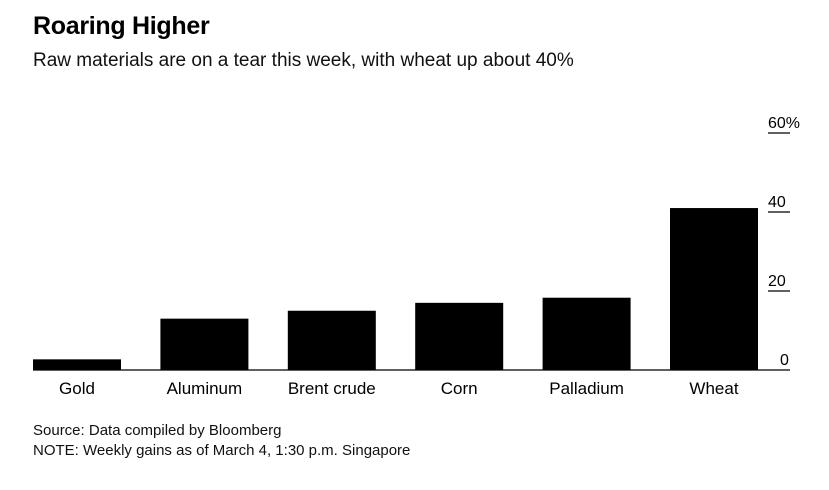 This screenshot has width=829, height=490. What do you see at coordinates (157, 430) in the screenshot?
I see `source-note: Source: Data compiled by Bloomberg` at bounding box center [157, 430].